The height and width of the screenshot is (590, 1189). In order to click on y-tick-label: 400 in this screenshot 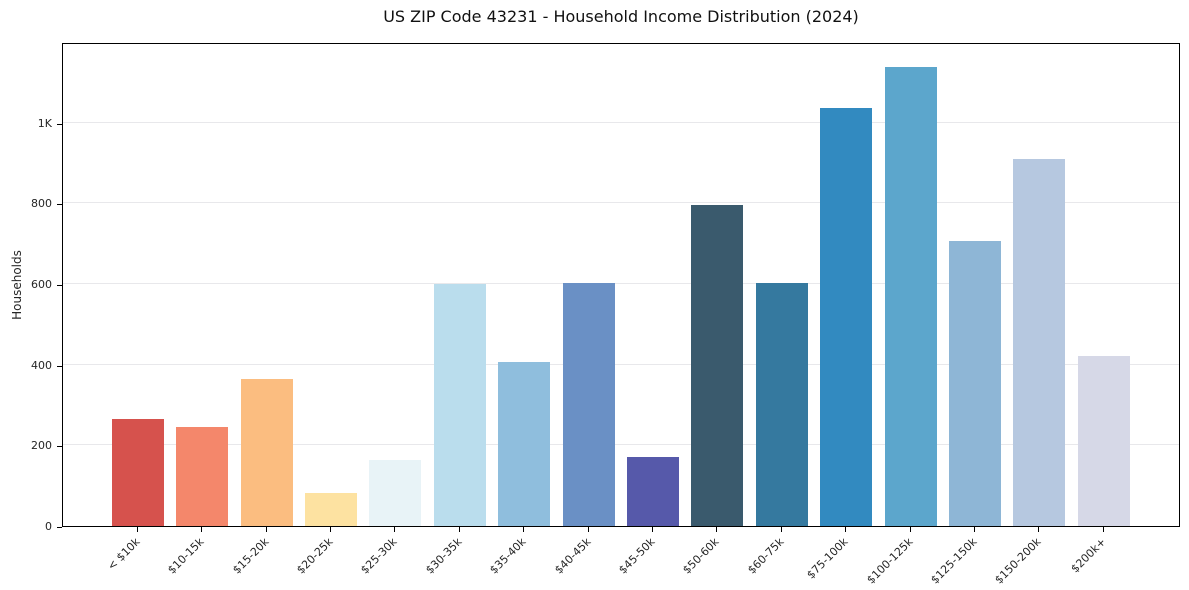, I will do `click(41, 365)`.